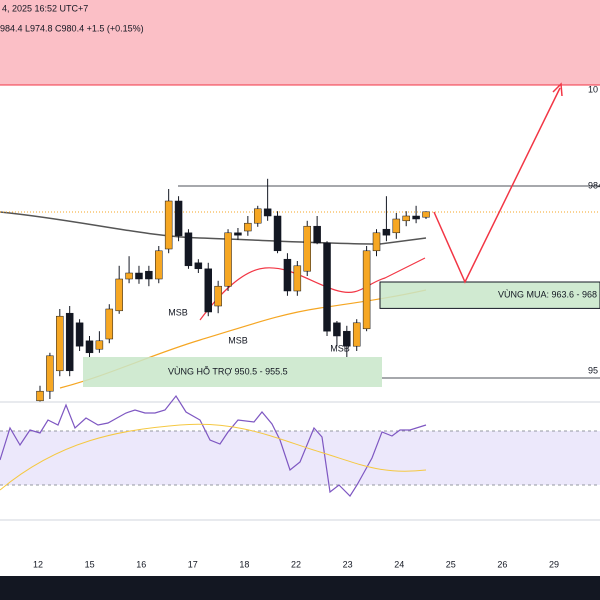 The height and width of the screenshot is (600, 600). What do you see at coordinates (72, 28) in the screenshot?
I see `ohlc: 984.4 L974.8 C980.4 +1.5 (+0.15%)` at bounding box center [72, 28].